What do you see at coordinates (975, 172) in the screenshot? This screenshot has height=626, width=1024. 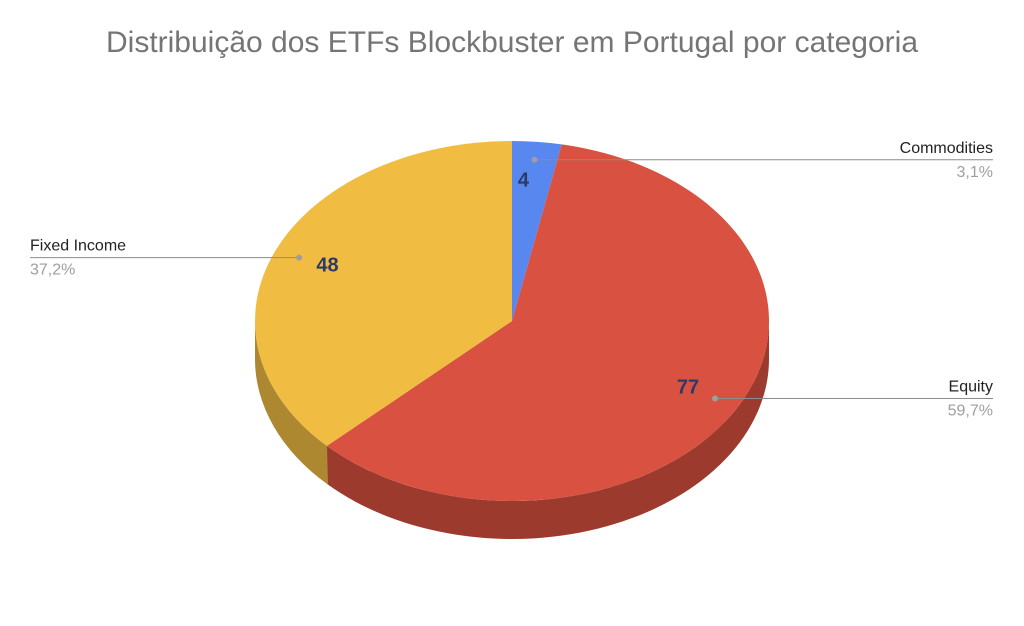 I see `slice-percent-commodities: 3,1%` at bounding box center [975, 172].